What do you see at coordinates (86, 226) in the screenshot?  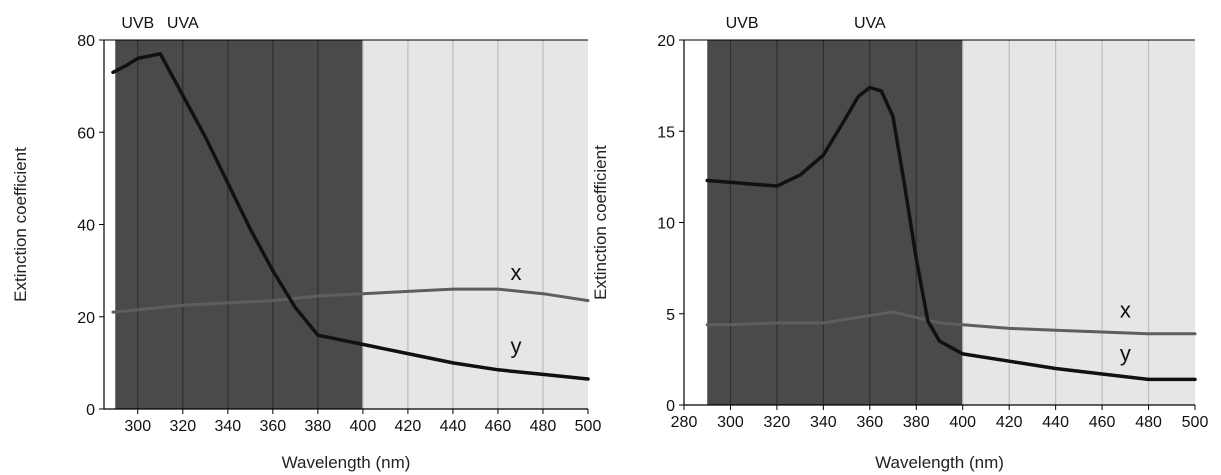 I see `y-tick-label: 40` at bounding box center [86, 226].